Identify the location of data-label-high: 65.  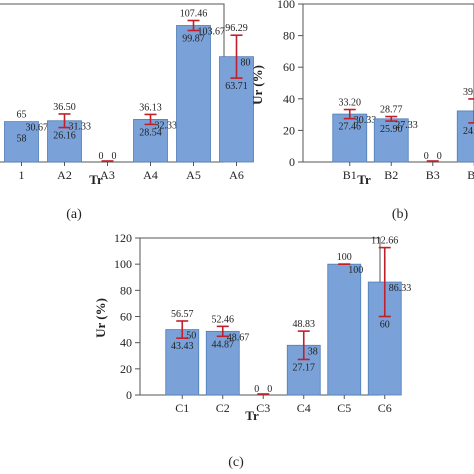
(22, 115).